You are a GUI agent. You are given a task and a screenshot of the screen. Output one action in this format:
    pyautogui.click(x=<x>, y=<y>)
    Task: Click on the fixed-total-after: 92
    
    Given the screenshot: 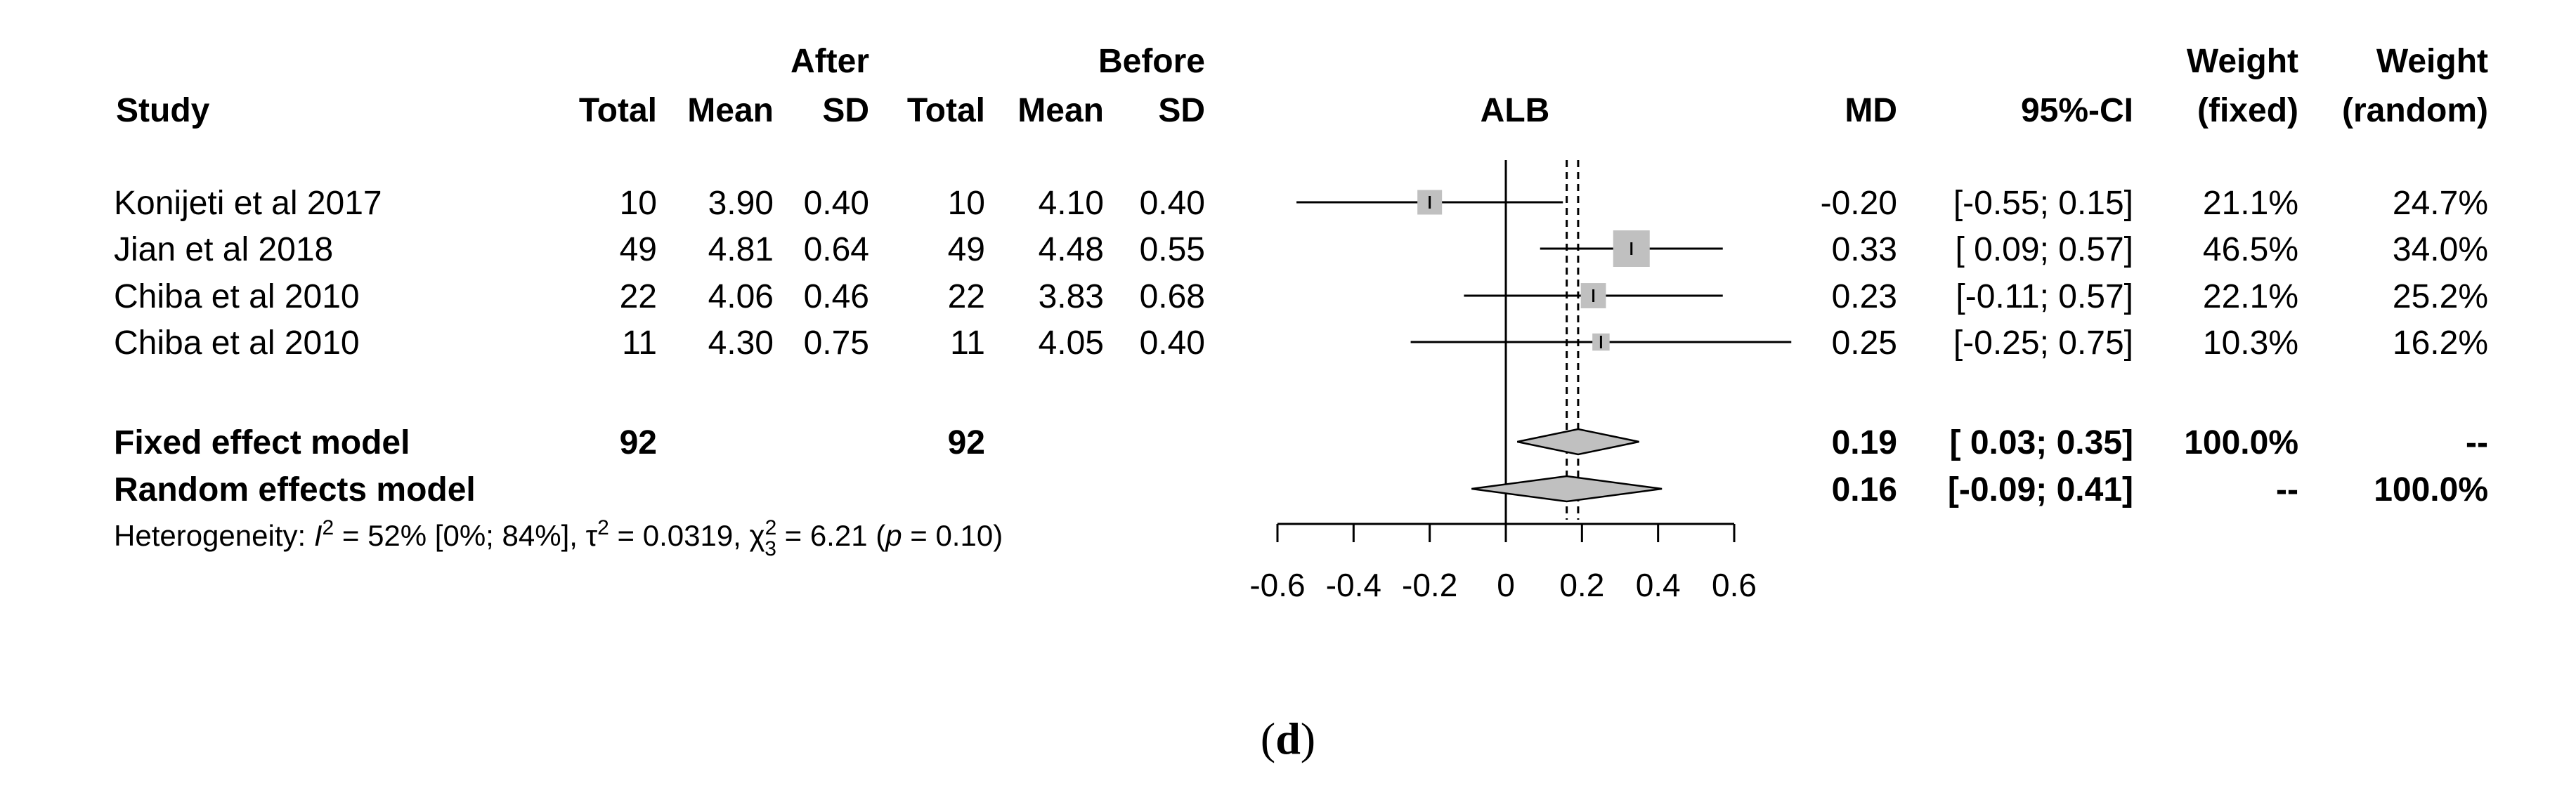 What is the action you would take?
    pyautogui.click(x=638, y=442)
    